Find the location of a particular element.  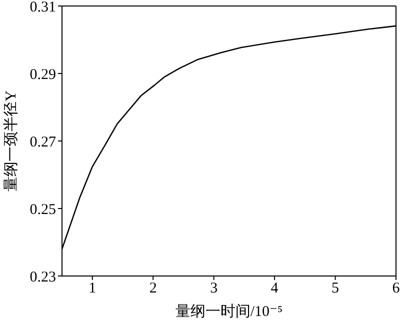

x-tick-label: 6 is located at coordinates (396, 288).